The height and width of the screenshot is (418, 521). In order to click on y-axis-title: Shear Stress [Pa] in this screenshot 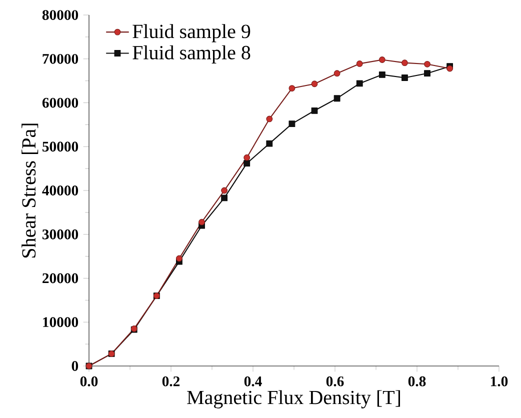, I will do `click(30, 191)`.